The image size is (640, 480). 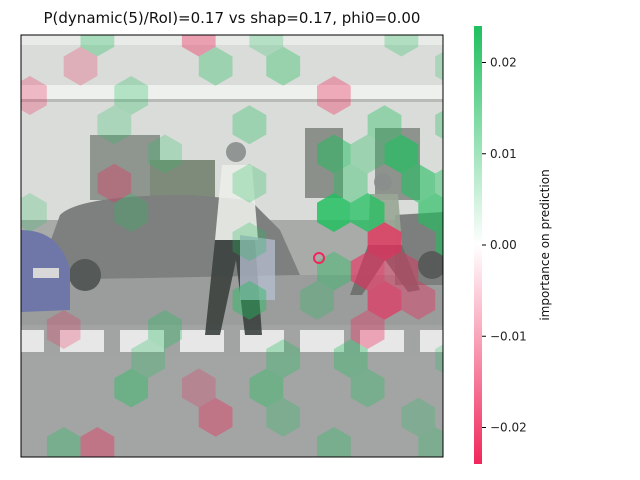 What do you see at coordinates (545, 244) in the screenshot?
I see `colorbar-label: importance on prediction` at bounding box center [545, 244].